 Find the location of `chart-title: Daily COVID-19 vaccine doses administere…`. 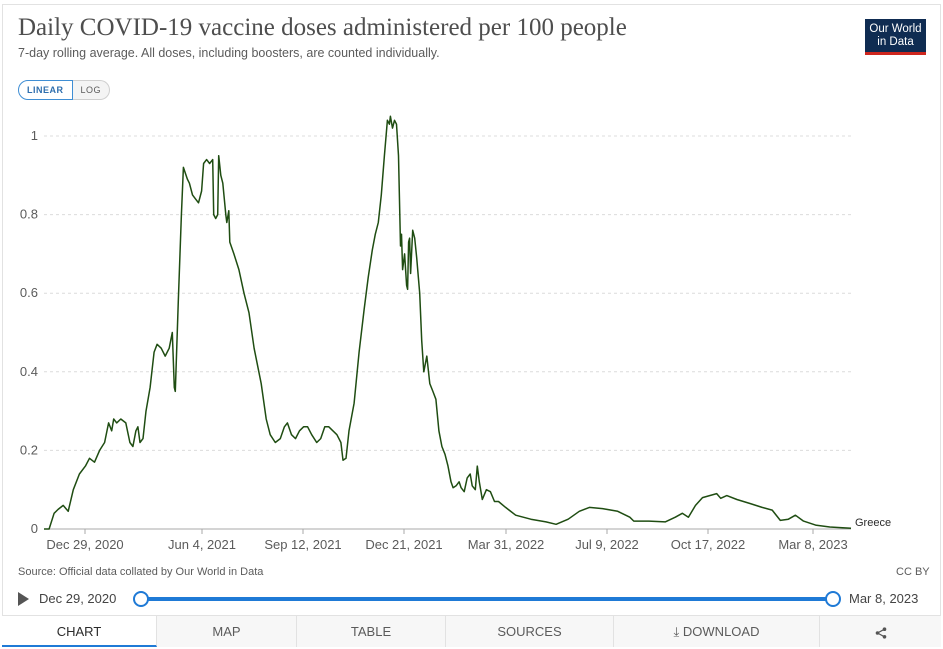

chart-title: Daily COVID-19 vaccine doses administere… is located at coordinates (322, 27).